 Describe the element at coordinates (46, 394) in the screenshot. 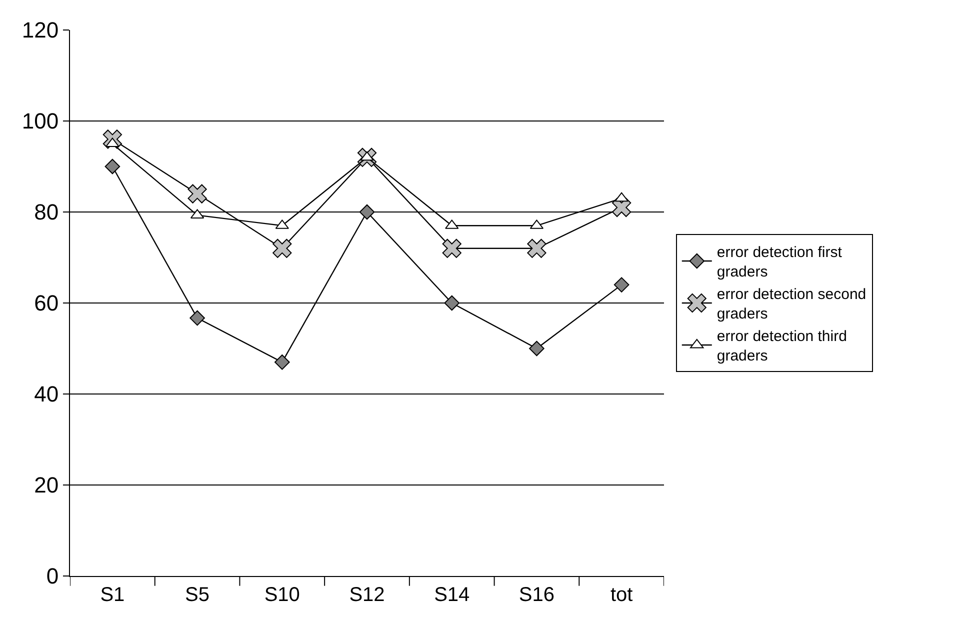

I see `y-tick-label: 40` at that location.